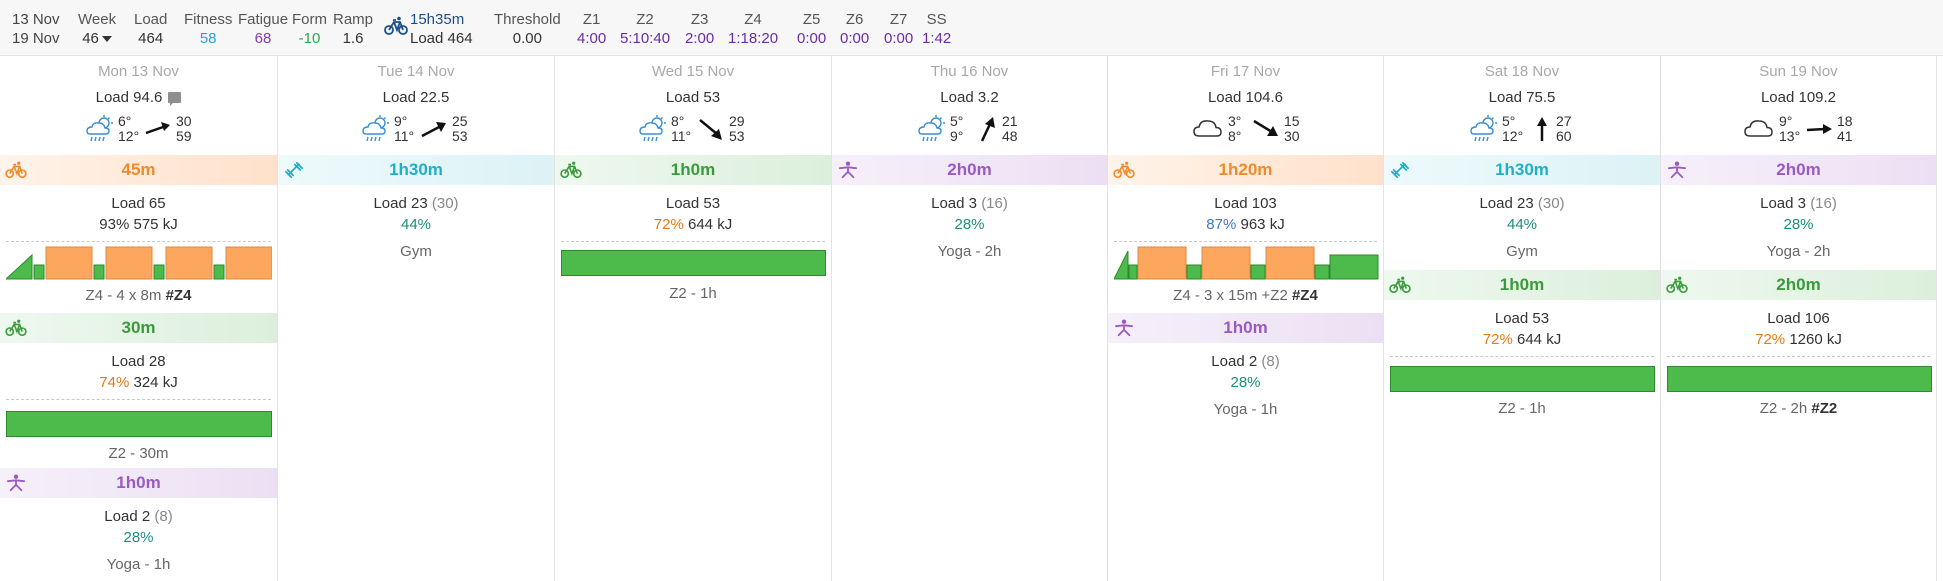  Describe the element at coordinates (106, 38) in the screenshot. I see `chevron-down-icon` at that location.